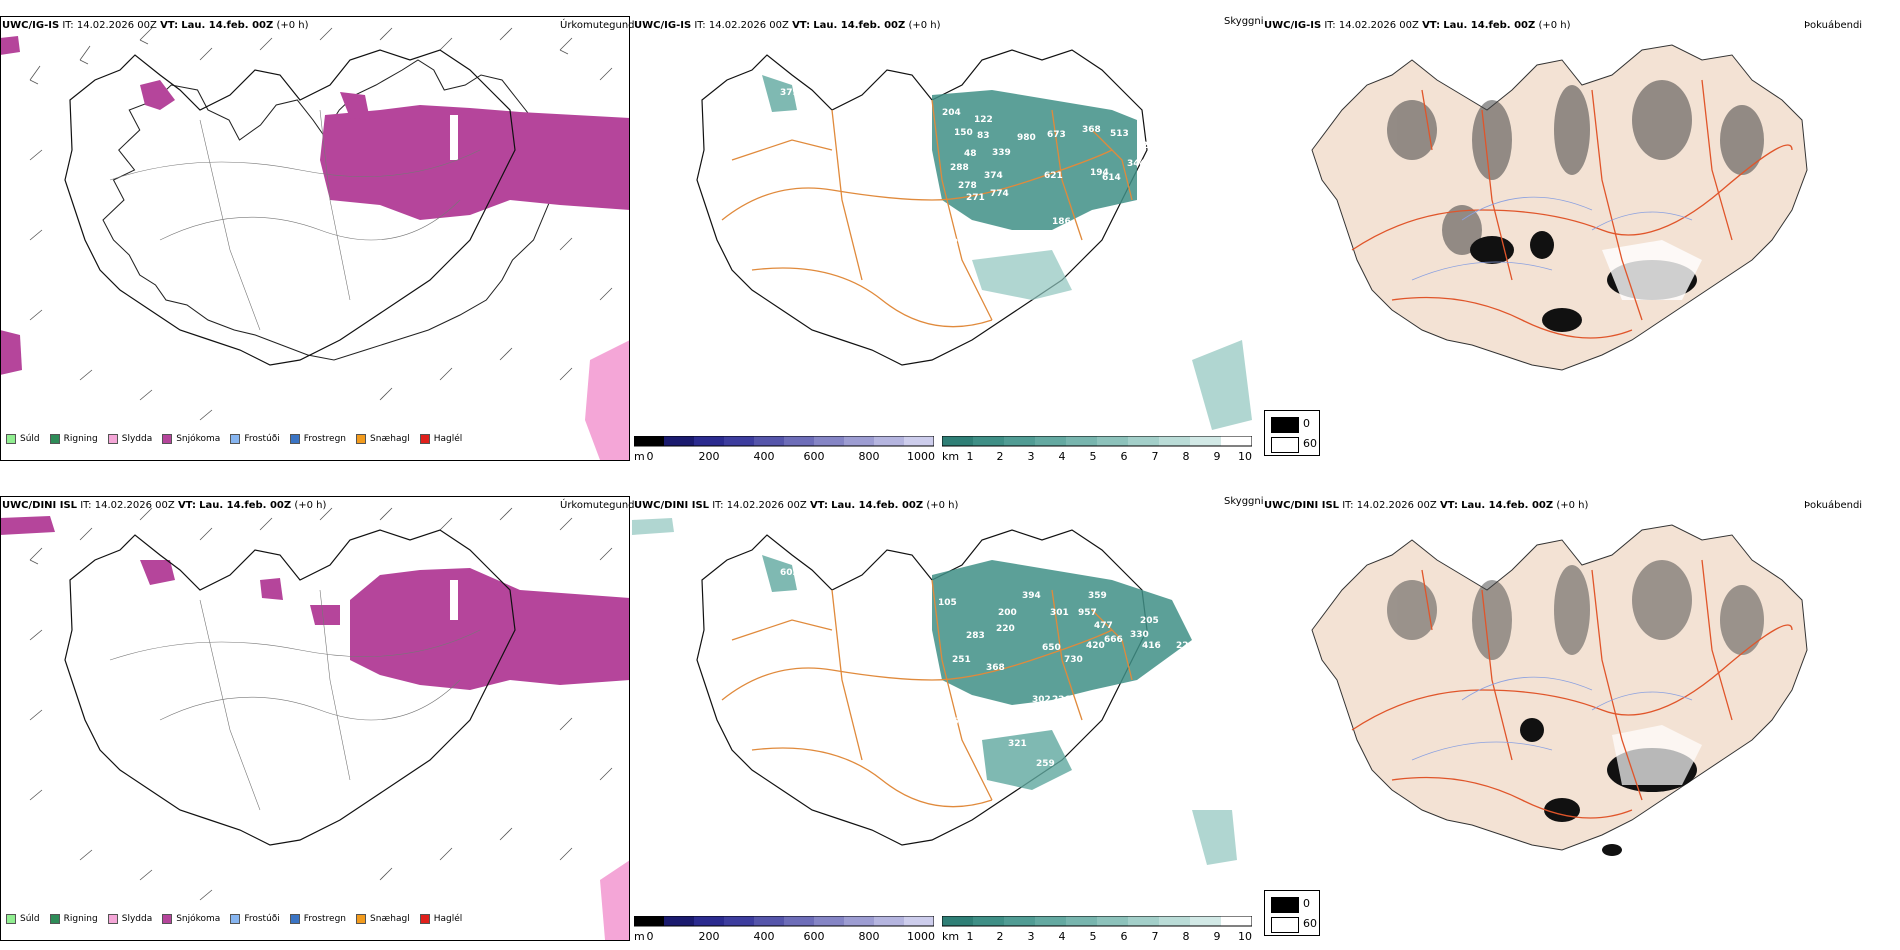 The height and width of the screenshot is (950, 1900). What do you see at coordinates (1306, 423) in the screenshot?
I see `fog-legend-high: 0` at bounding box center [1306, 423].